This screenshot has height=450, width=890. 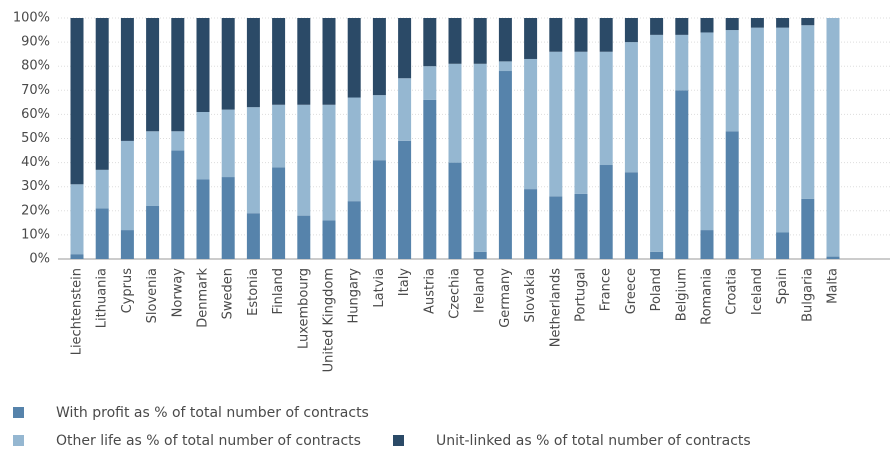 I want to click on x-tick-label: Slovenia, so click(x=152, y=295).